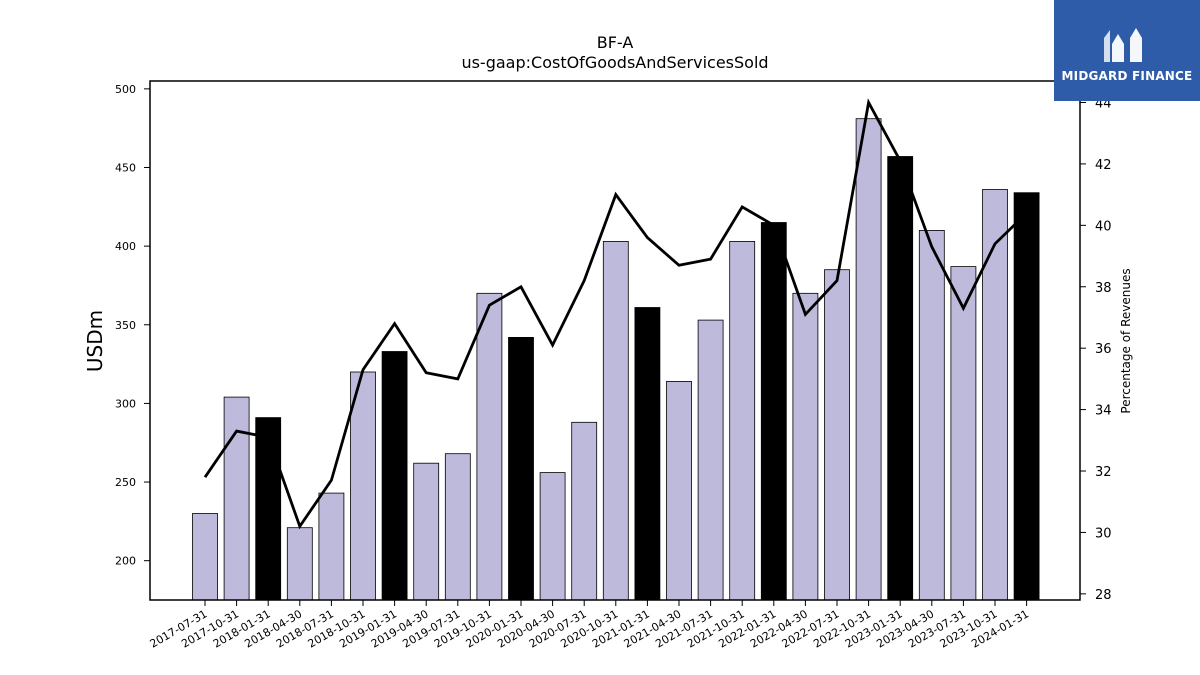 The image size is (1200, 675). What do you see at coordinates (1126, 340) in the screenshot?
I see `y2-axis-label: Percentage of Revenues` at bounding box center [1126, 340].